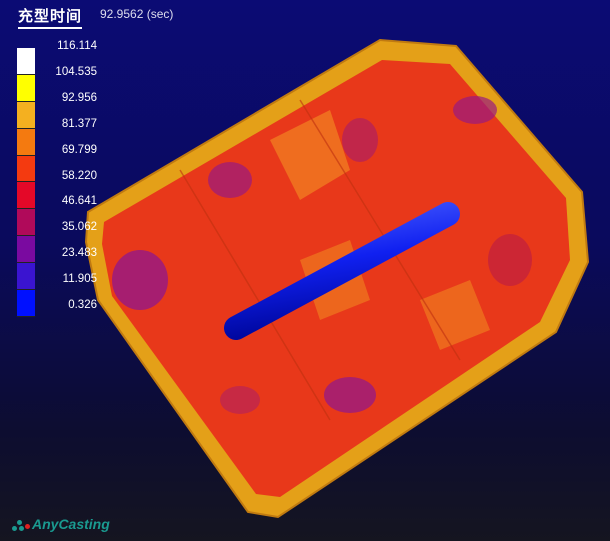 This screenshot has height=541, width=610. What do you see at coordinates (77, 46) in the screenshot?
I see `legend-label: 116.114` at bounding box center [77, 46].